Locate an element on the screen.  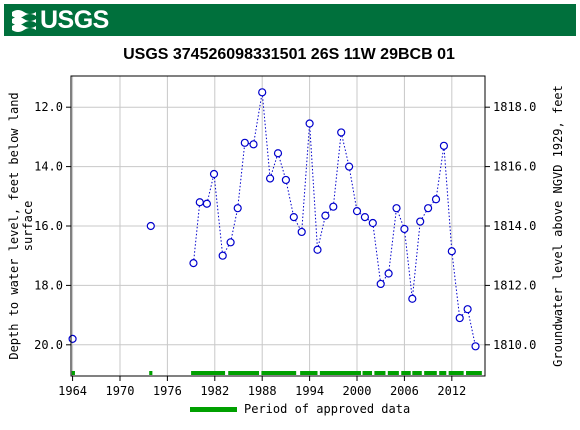
y-right-tick-label: 1814.0 is located at coordinates (514, 226).